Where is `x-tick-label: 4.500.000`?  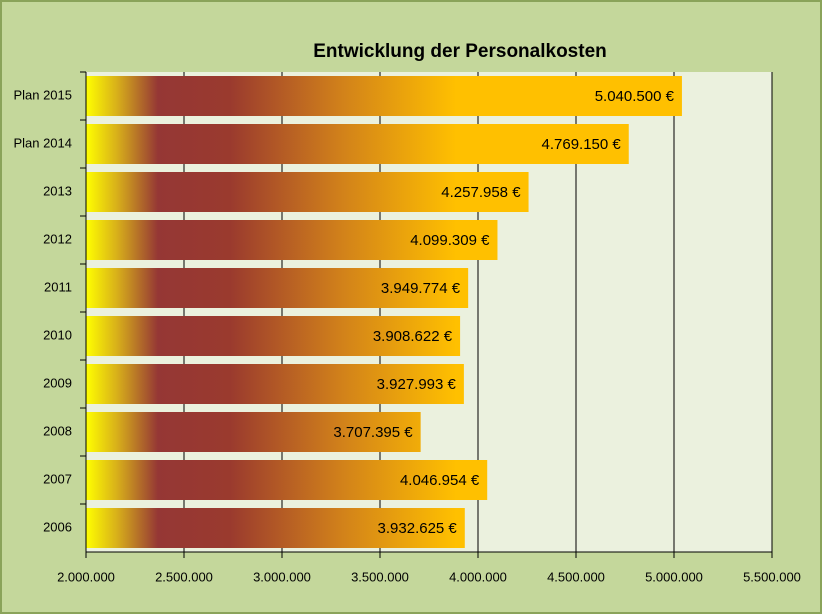
x-tick-label: 4.500.000 is located at coordinates (576, 576).